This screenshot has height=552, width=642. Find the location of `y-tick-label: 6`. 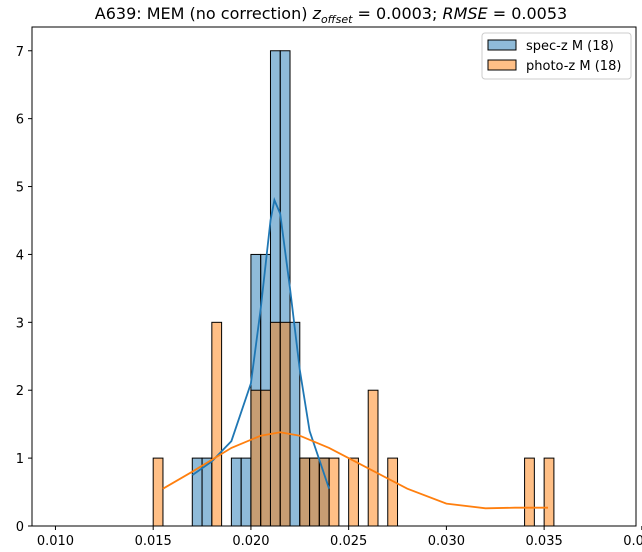

y-tick-label: 6 is located at coordinates (20, 120).